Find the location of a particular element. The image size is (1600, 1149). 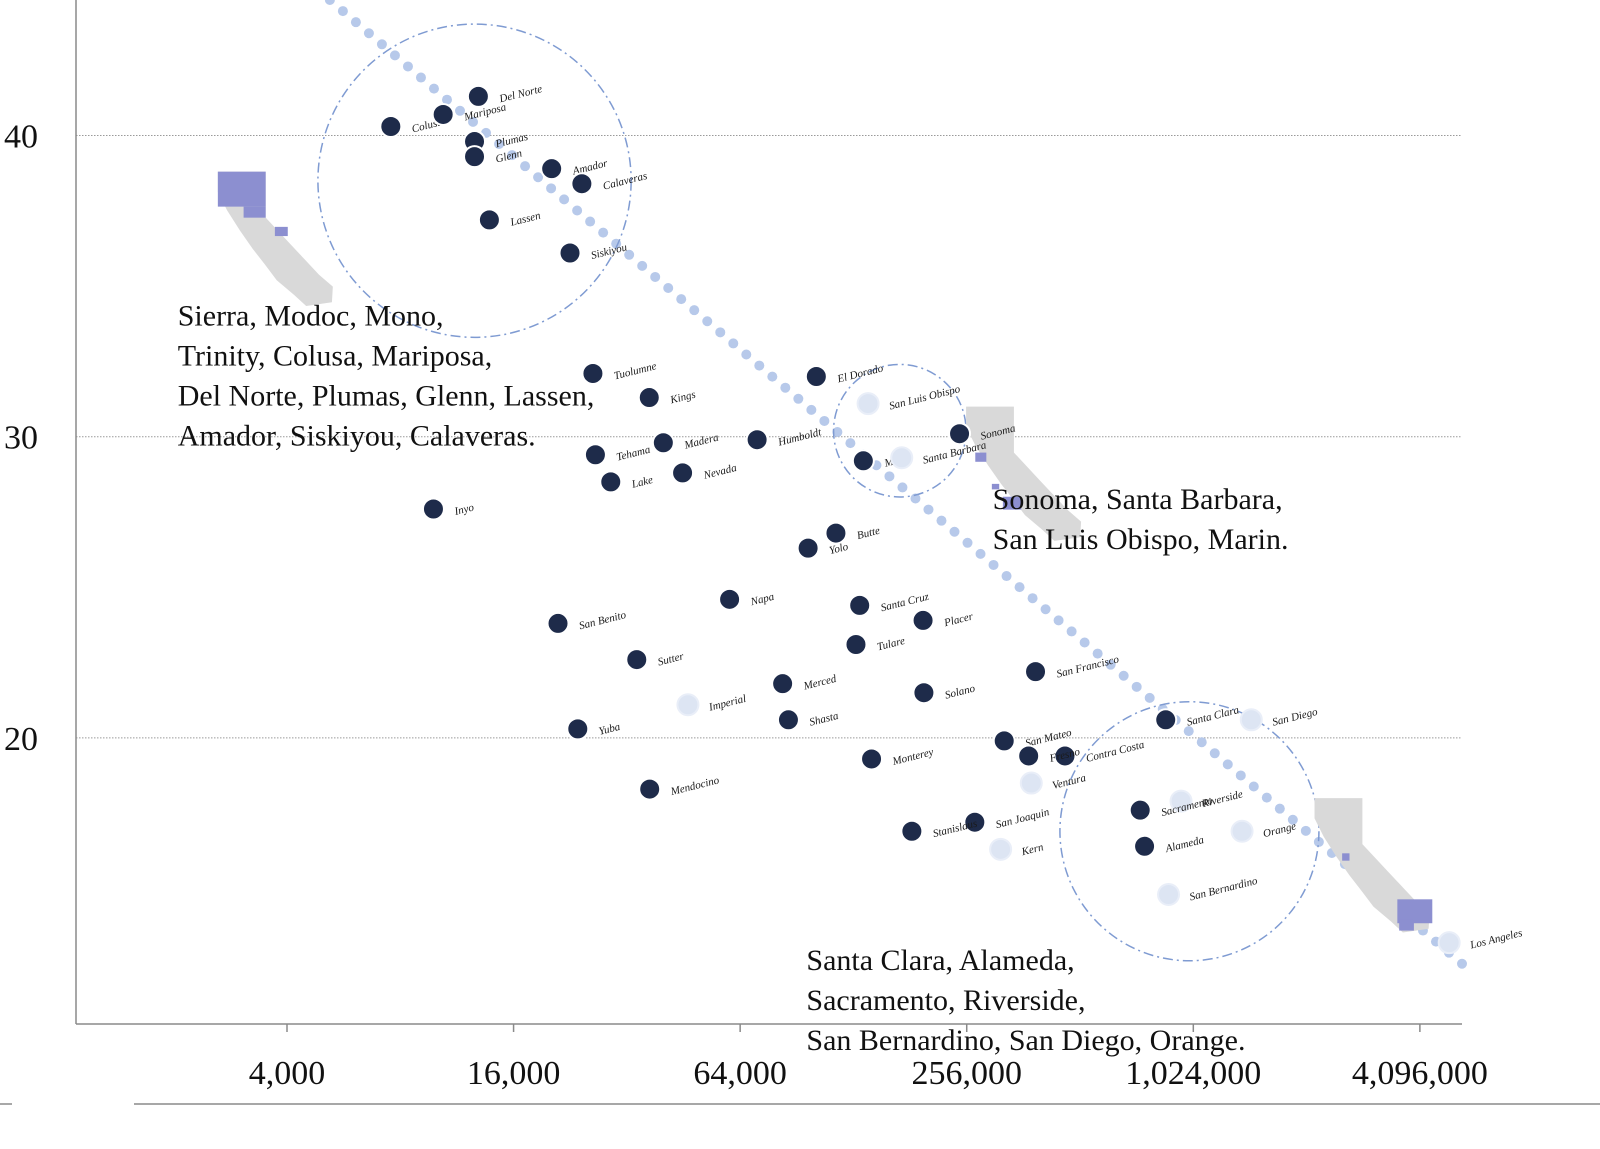

x-tick-label: 1,024,000 is located at coordinates (1193, 1073).